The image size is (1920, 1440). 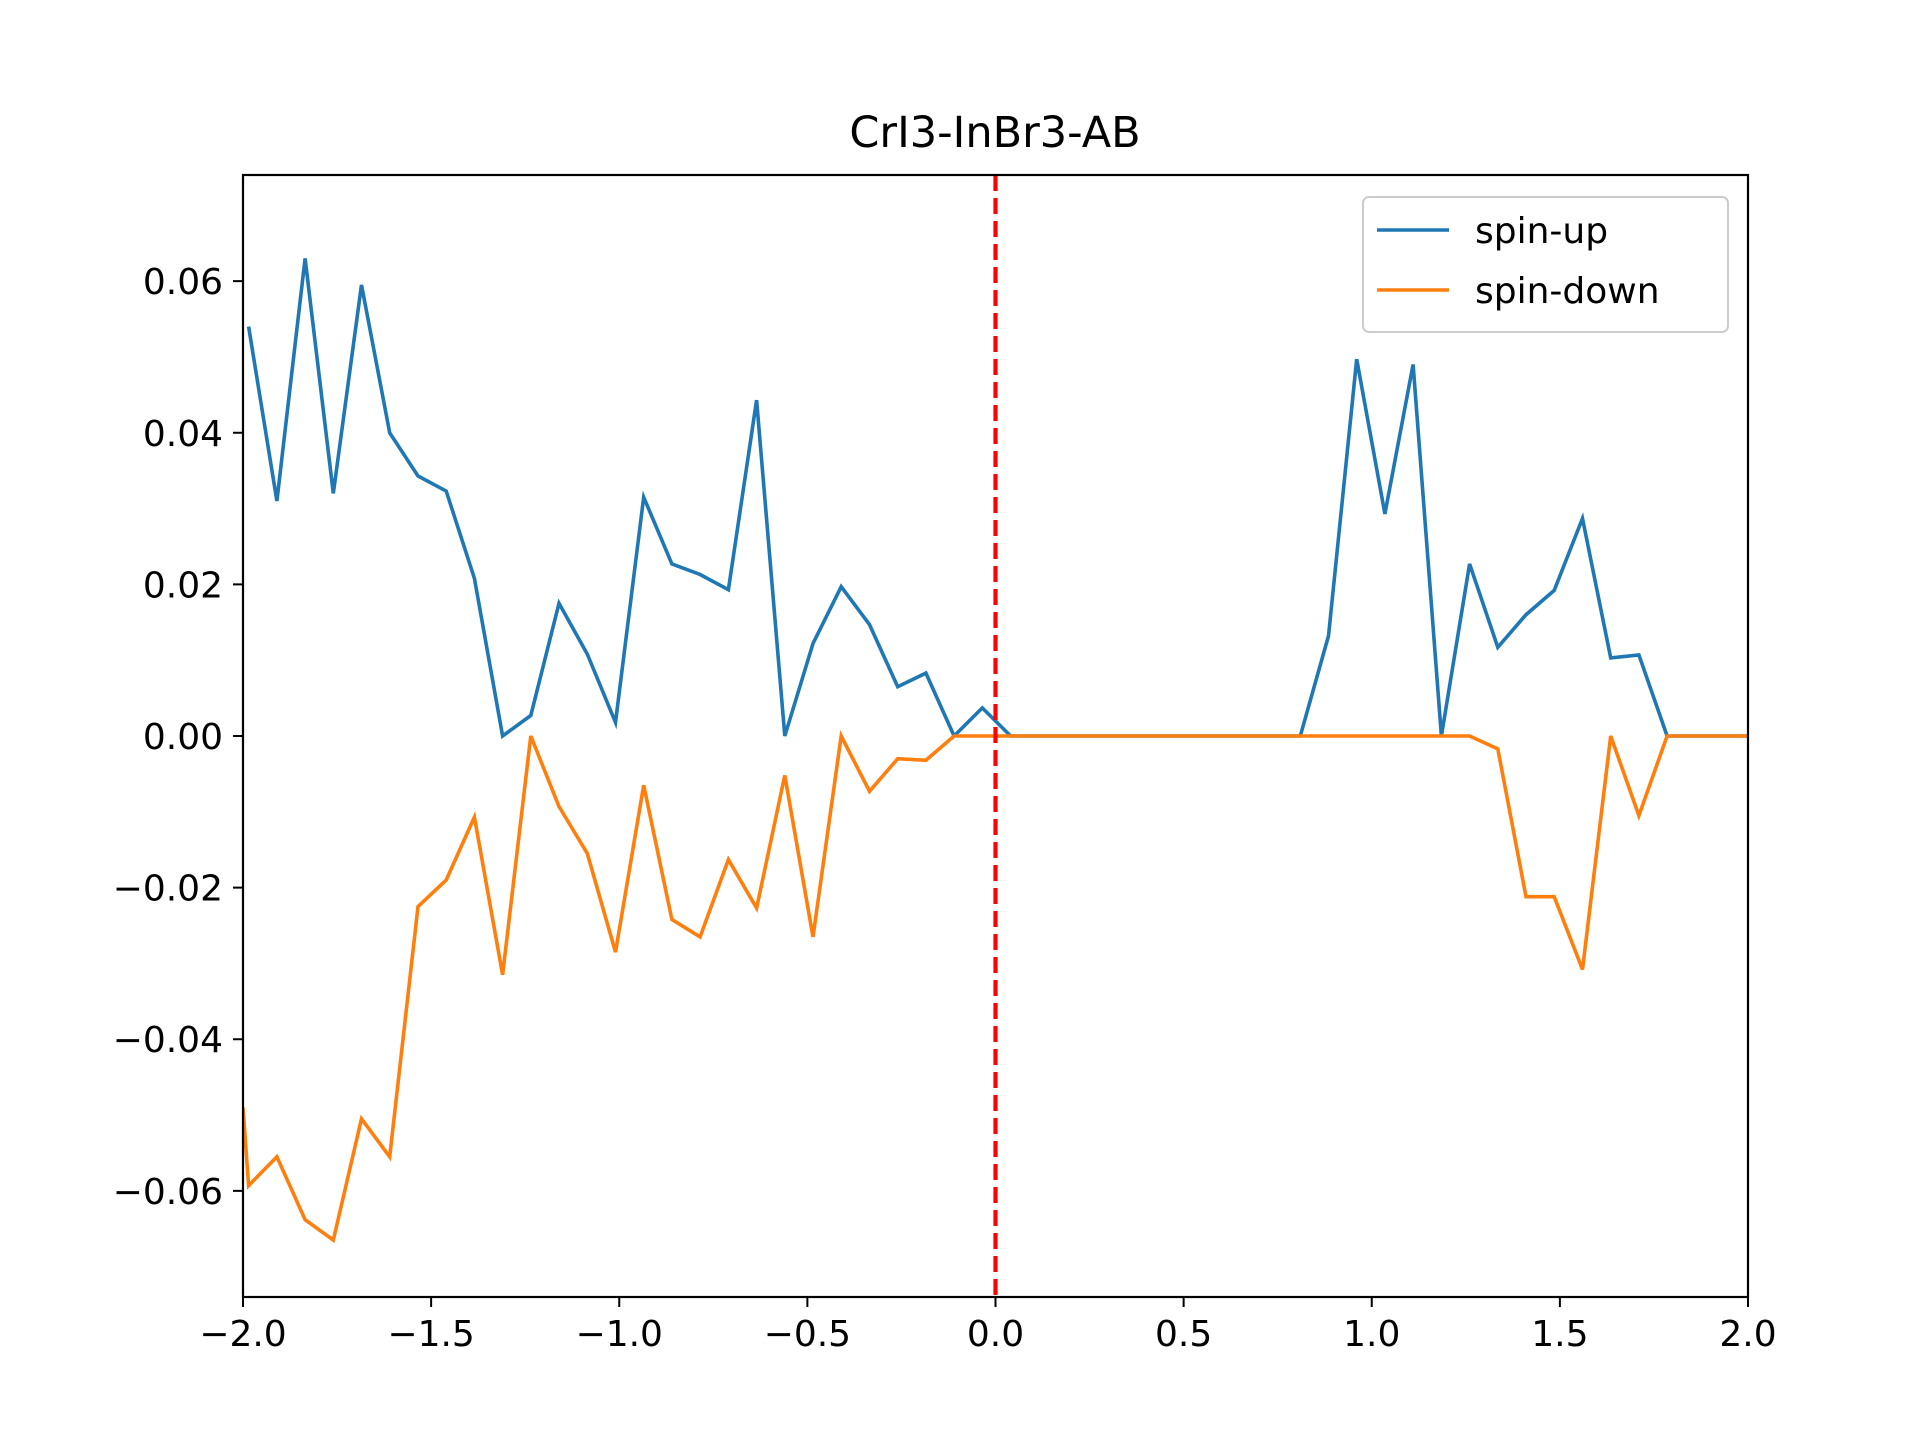 I want to click on x-tick-label: −1.5, so click(x=430, y=1334).